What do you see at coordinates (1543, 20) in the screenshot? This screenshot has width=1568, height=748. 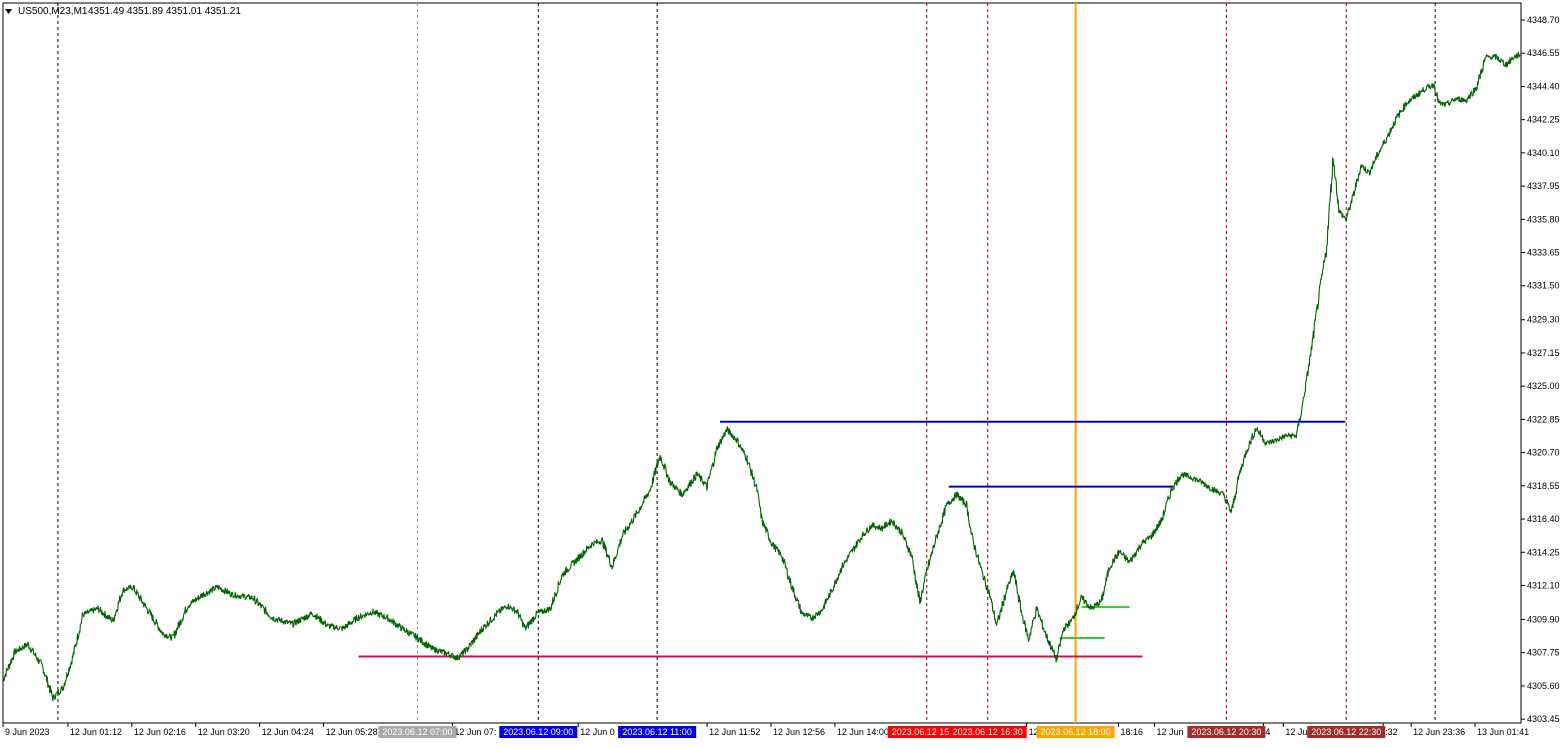 I see `y-tick-label: 4348.70` at bounding box center [1543, 20].